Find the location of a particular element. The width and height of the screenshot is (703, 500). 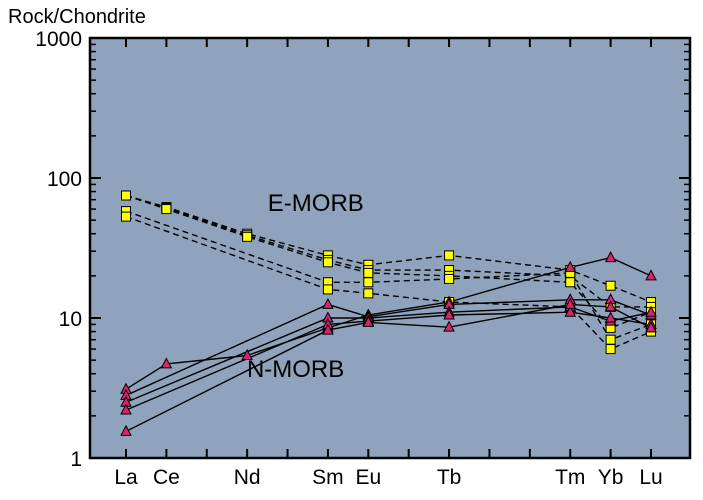

x-tick-label-ce: Ce is located at coordinates (166, 477).